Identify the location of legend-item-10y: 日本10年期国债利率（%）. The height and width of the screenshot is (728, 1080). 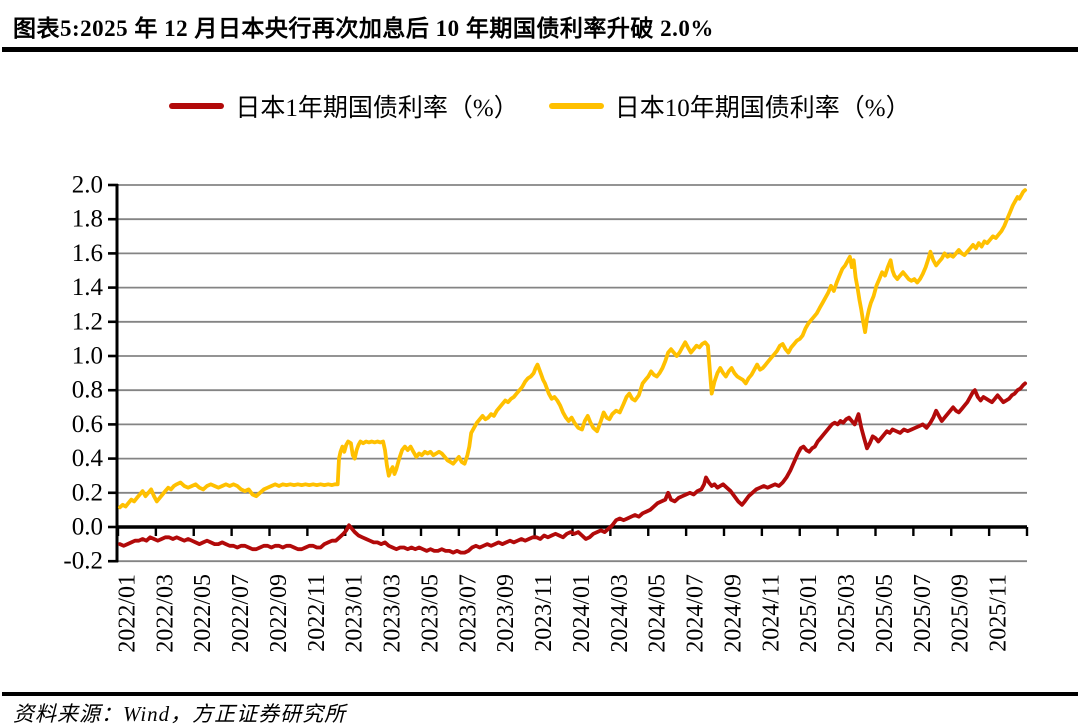
(729, 106).